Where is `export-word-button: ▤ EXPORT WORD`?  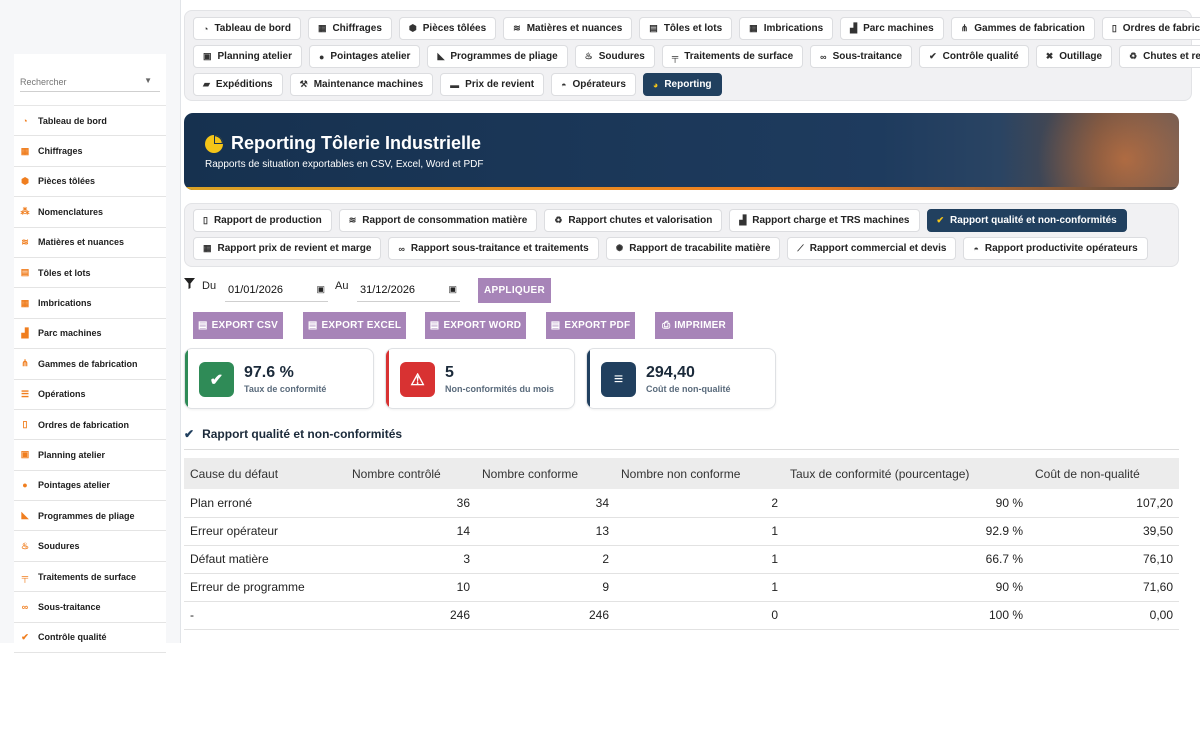 export-word-button: ▤ EXPORT WORD is located at coordinates (475, 325).